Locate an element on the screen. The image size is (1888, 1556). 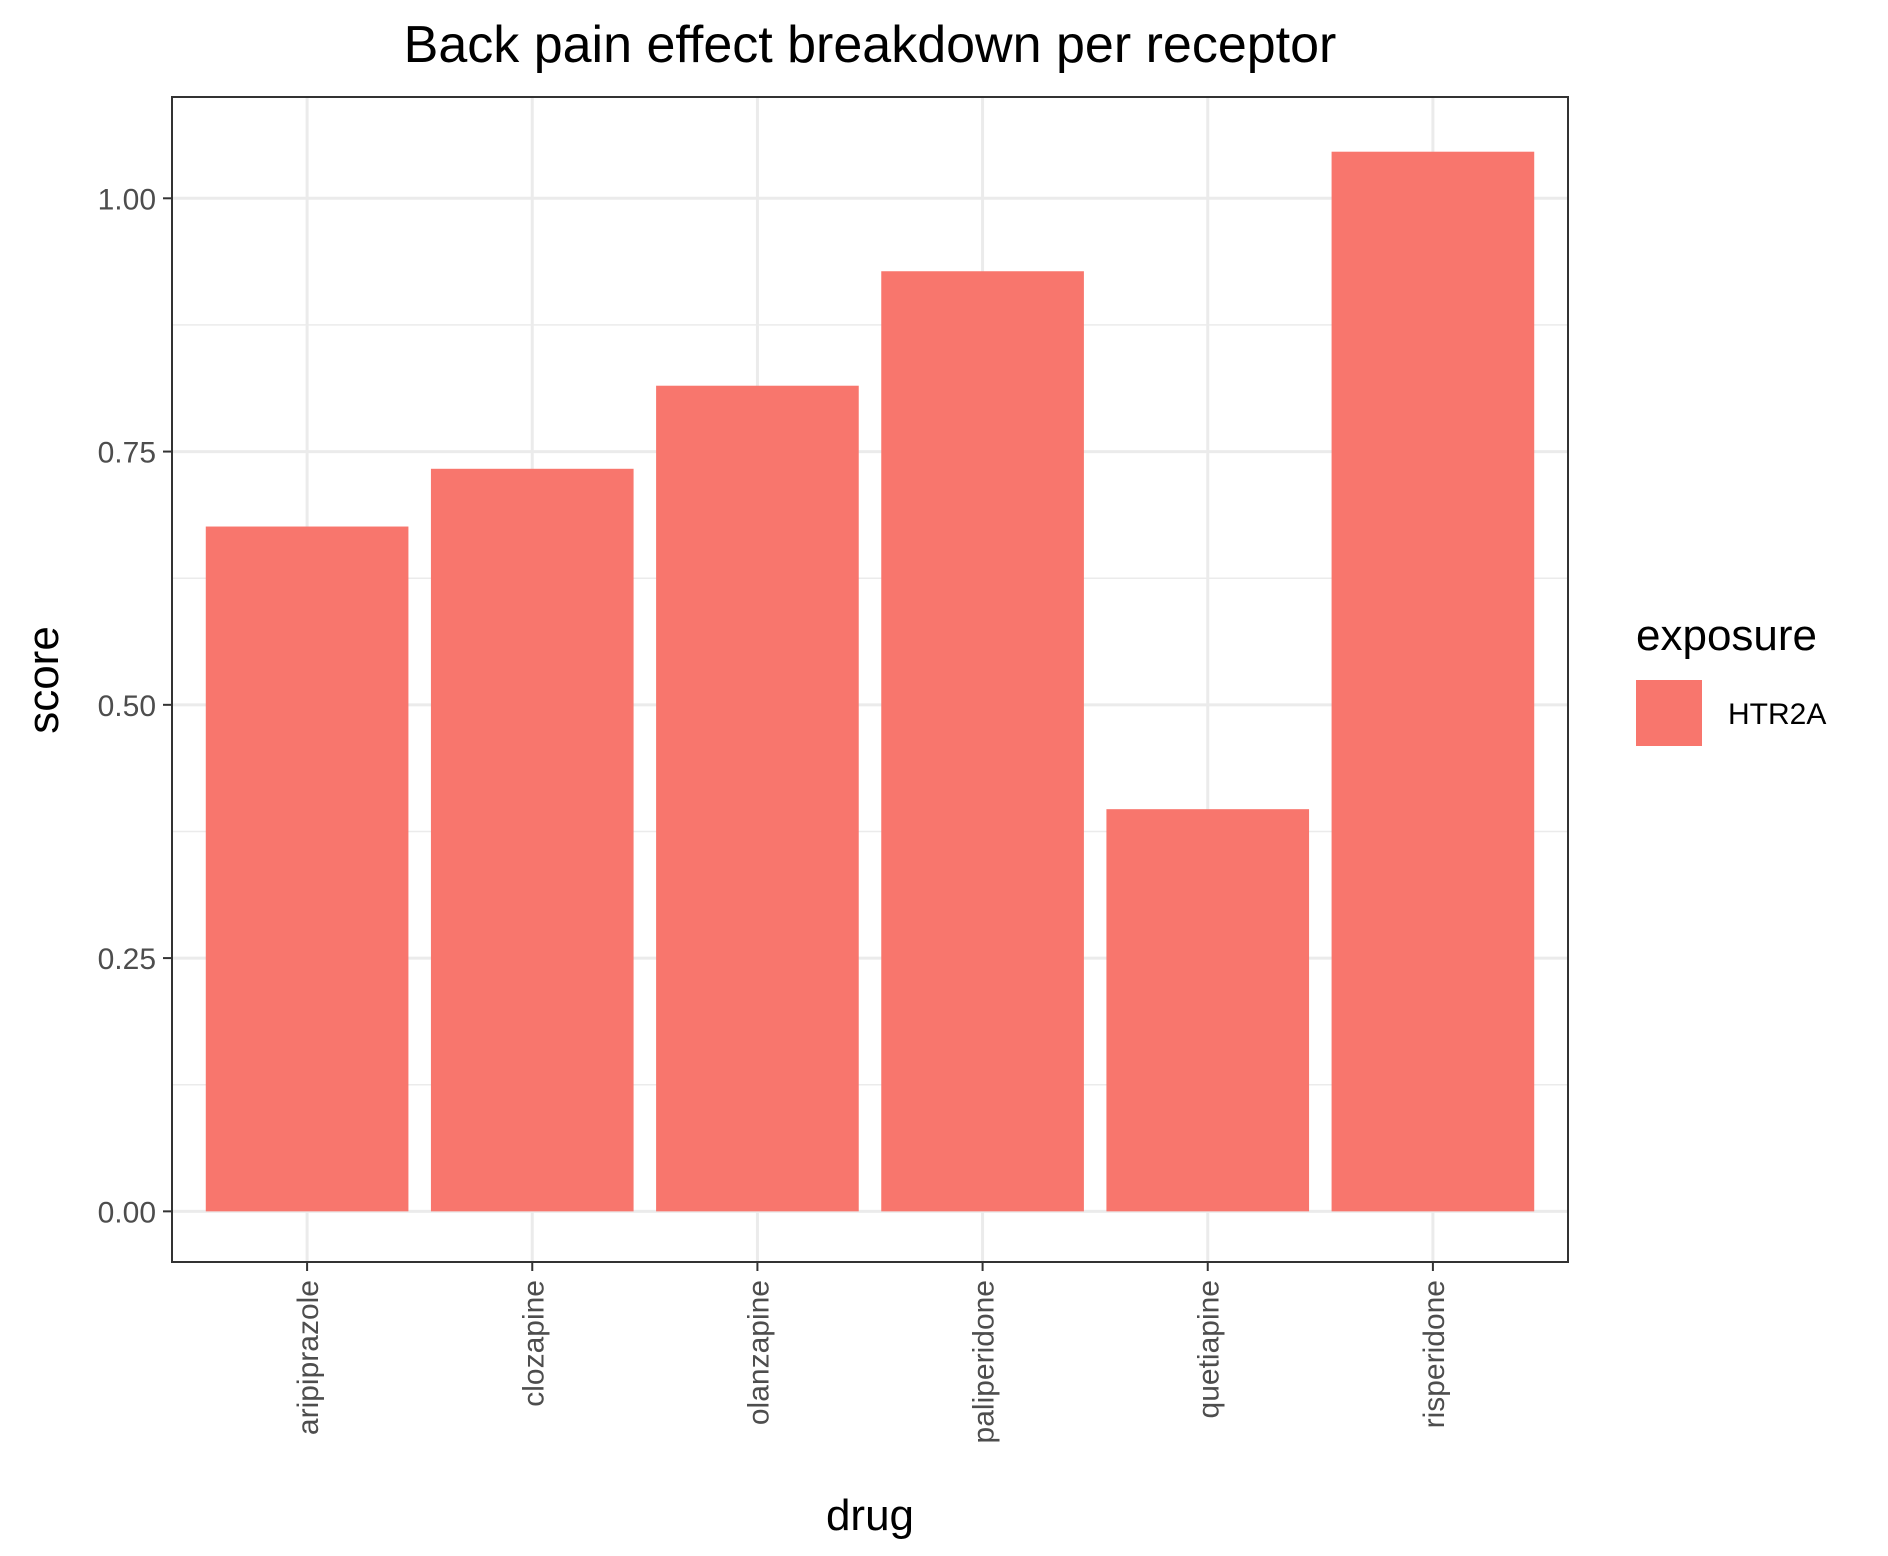
bar-paliperidone is located at coordinates (982, 741).